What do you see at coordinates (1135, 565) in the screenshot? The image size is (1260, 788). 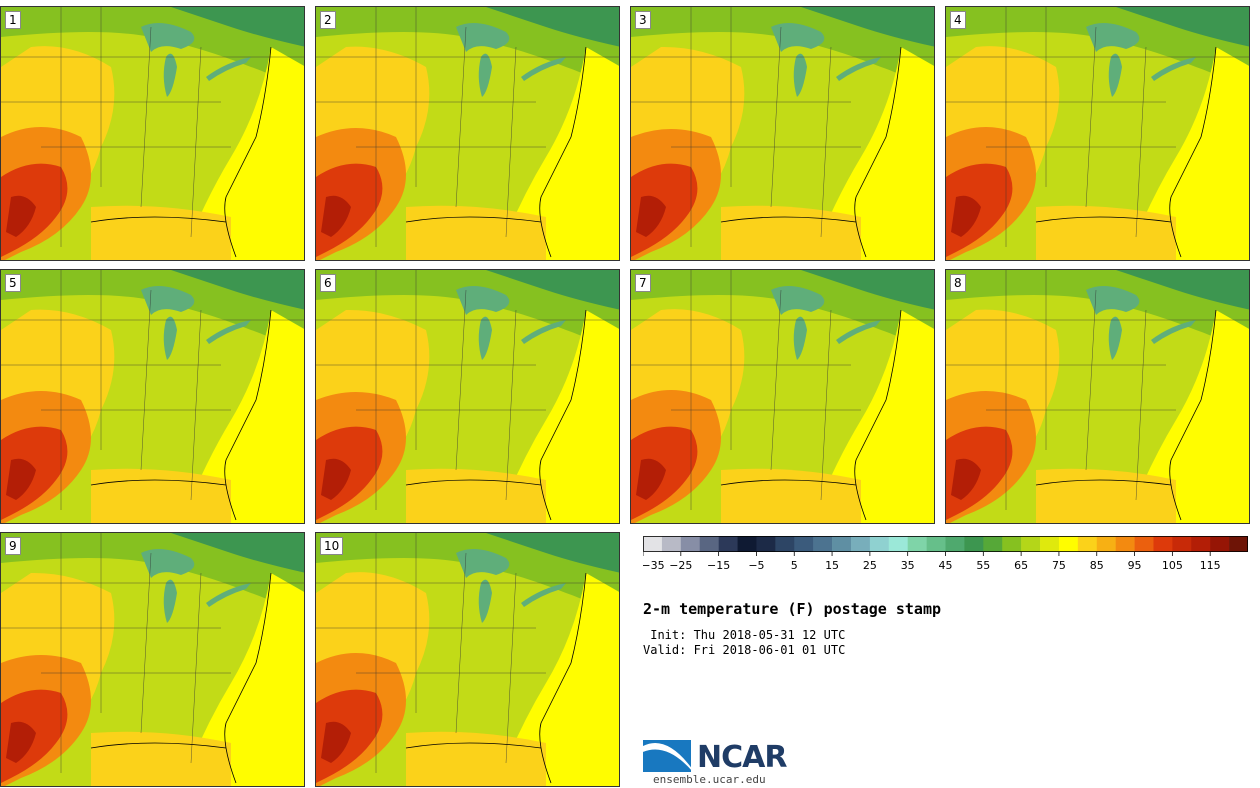 I see `colorbar-tick-label: 95` at bounding box center [1135, 565].